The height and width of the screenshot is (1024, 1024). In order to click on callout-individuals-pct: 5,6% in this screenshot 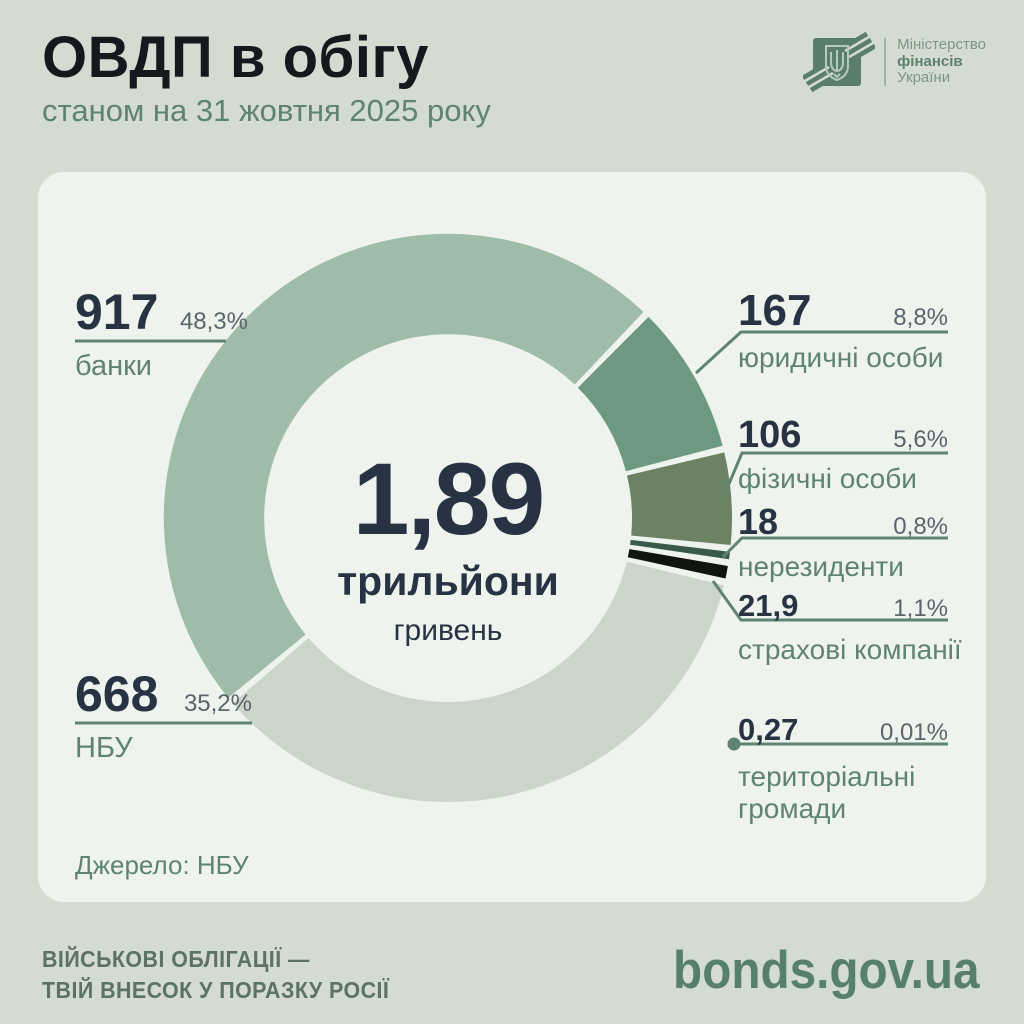, I will do `click(920, 439)`.